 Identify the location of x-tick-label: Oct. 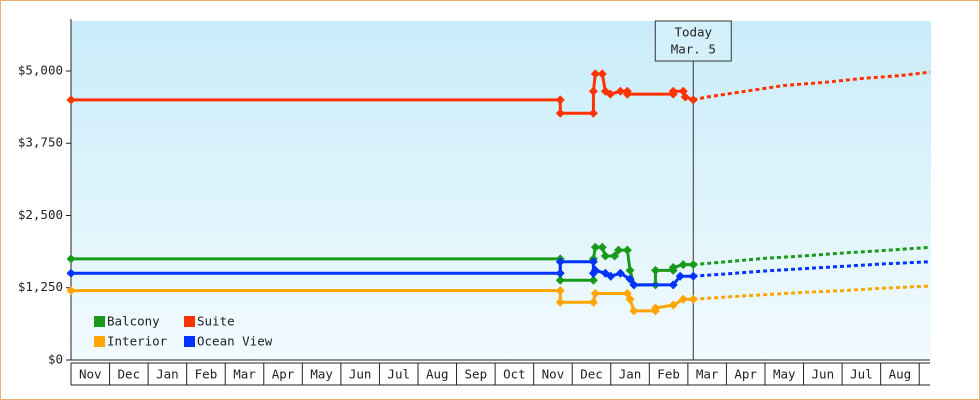
(514, 374).